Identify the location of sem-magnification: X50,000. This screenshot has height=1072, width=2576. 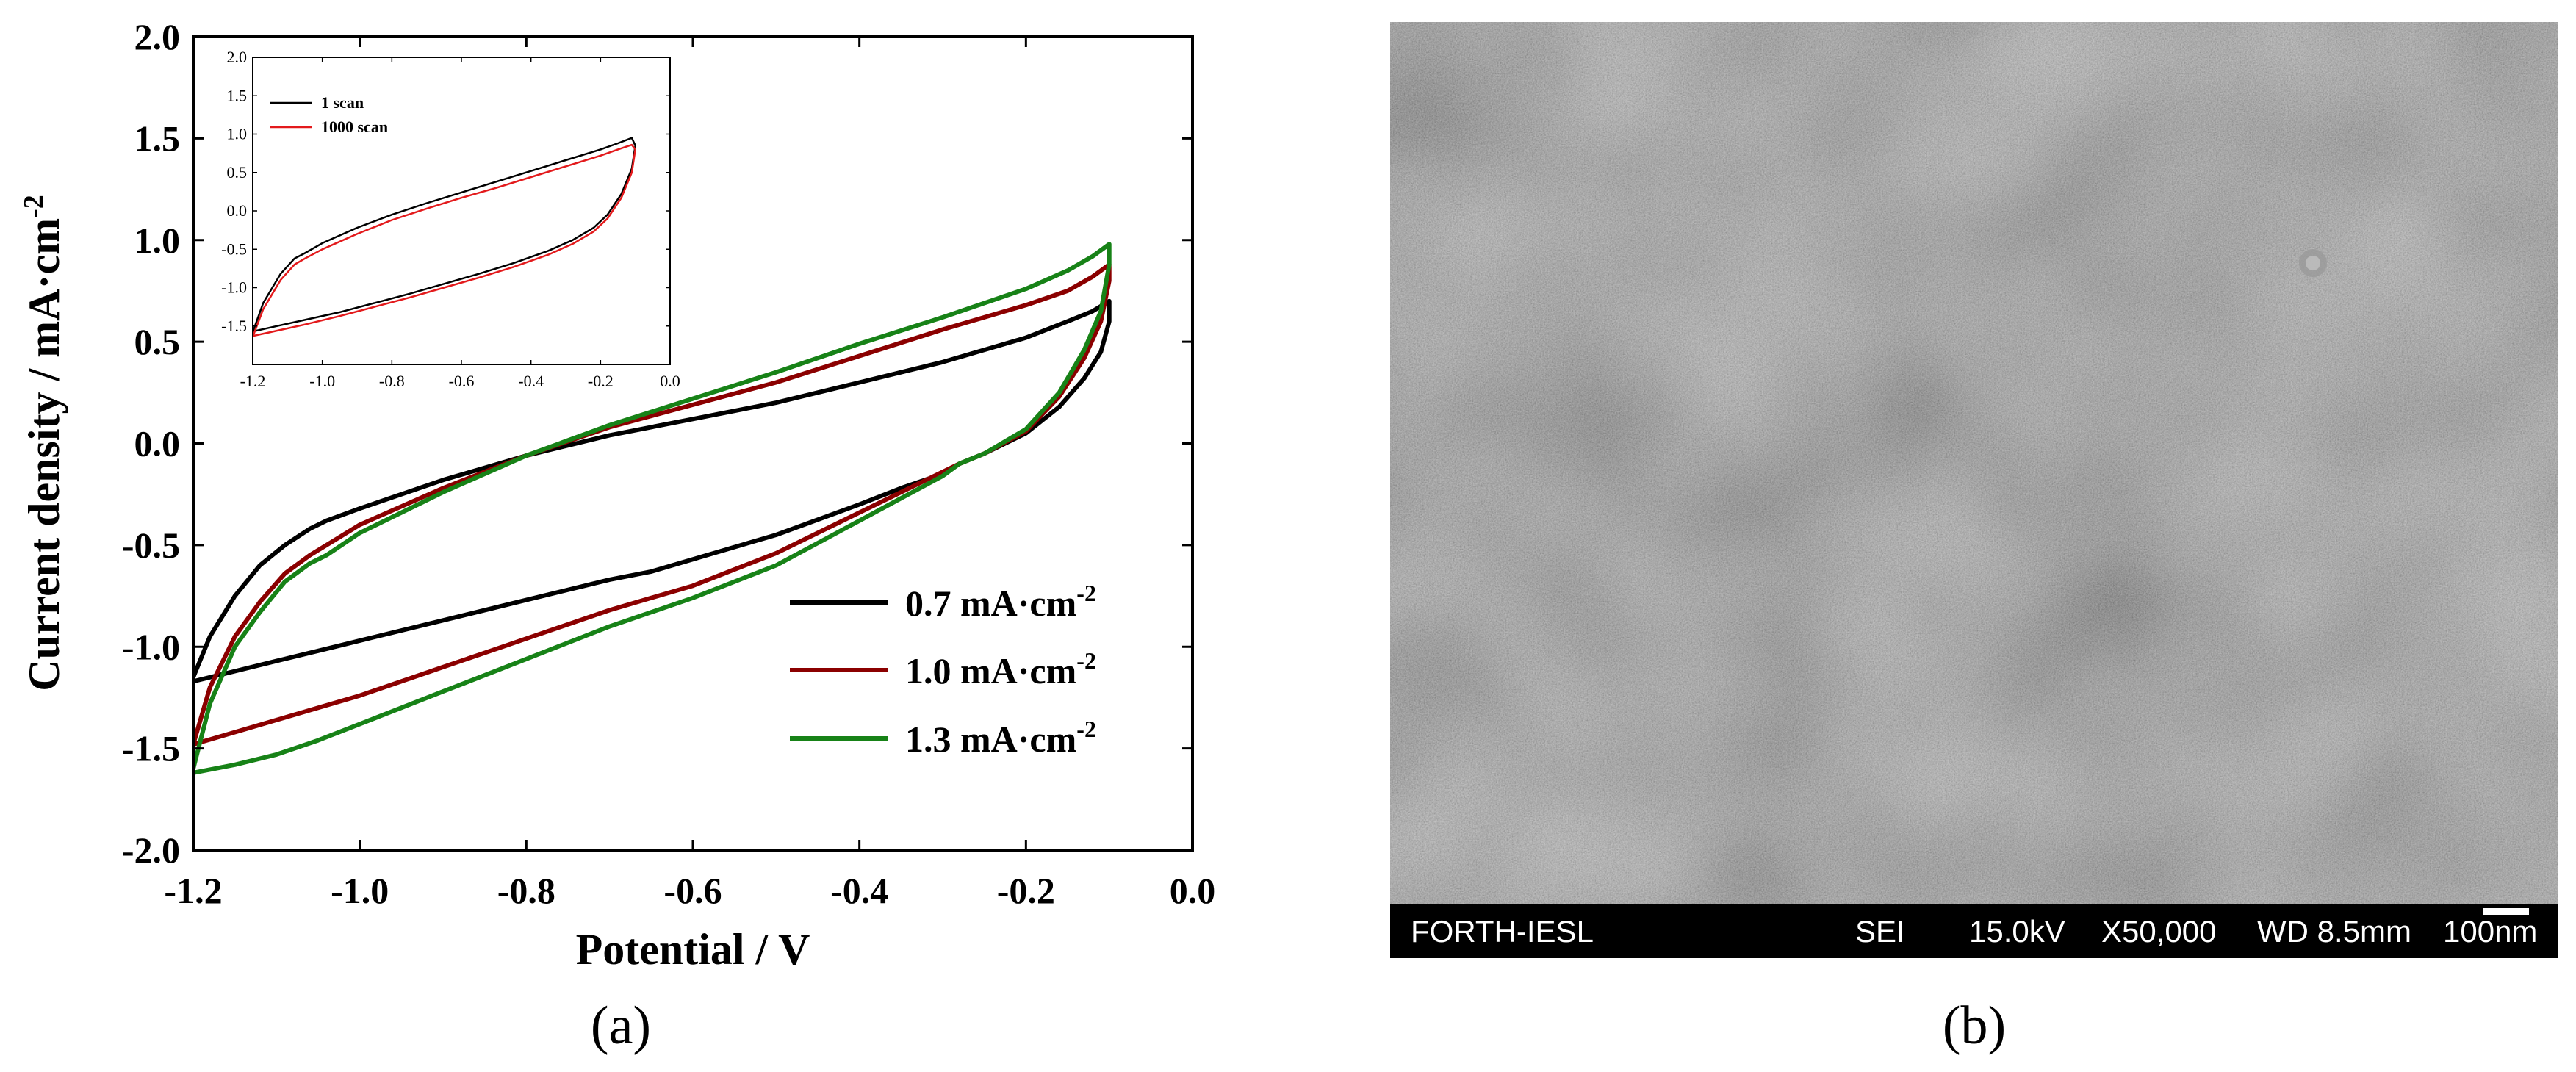
(2158, 931).